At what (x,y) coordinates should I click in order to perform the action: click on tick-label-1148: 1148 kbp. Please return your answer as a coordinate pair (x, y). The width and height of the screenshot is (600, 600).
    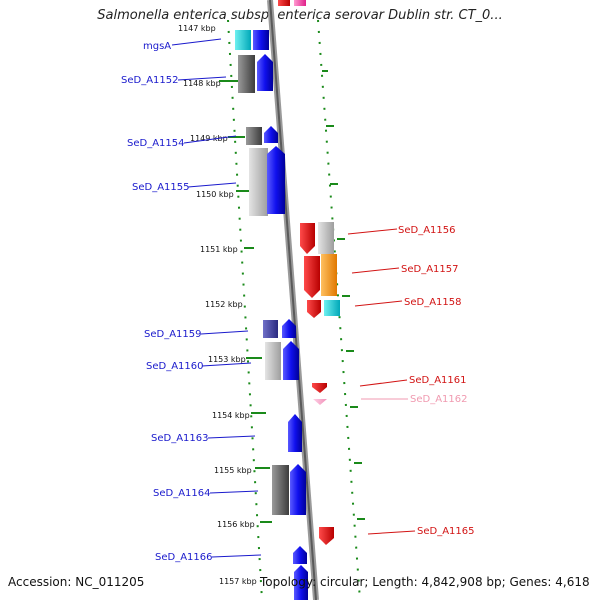
    Looking at the image, I should click on (202, 83).